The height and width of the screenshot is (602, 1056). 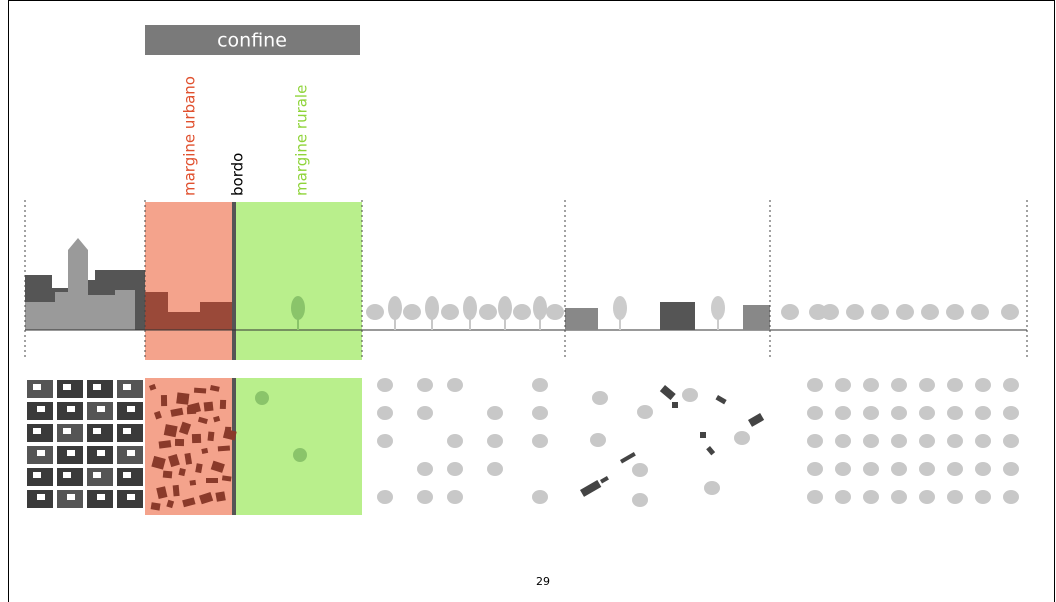 What do you see at coordinates (299, 446) in the screenshot?
I see `rural-zone-plan` at bounding box center [299, 446].